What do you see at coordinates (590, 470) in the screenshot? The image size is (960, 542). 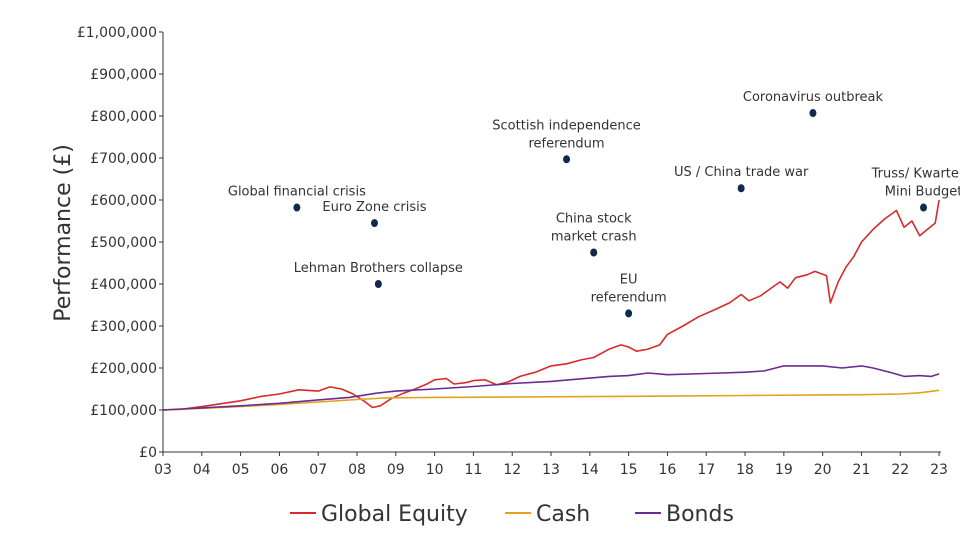 I see `x-tick-label: 14` at bounding box center [590, 470].